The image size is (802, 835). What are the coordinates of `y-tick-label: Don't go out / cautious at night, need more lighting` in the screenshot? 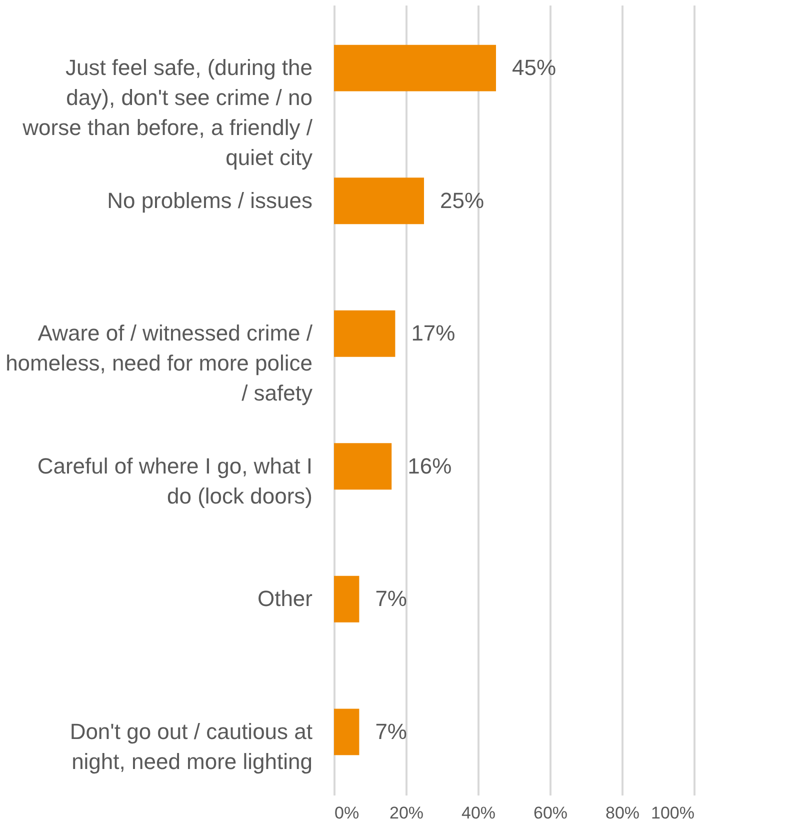 It's located at (191, 746).